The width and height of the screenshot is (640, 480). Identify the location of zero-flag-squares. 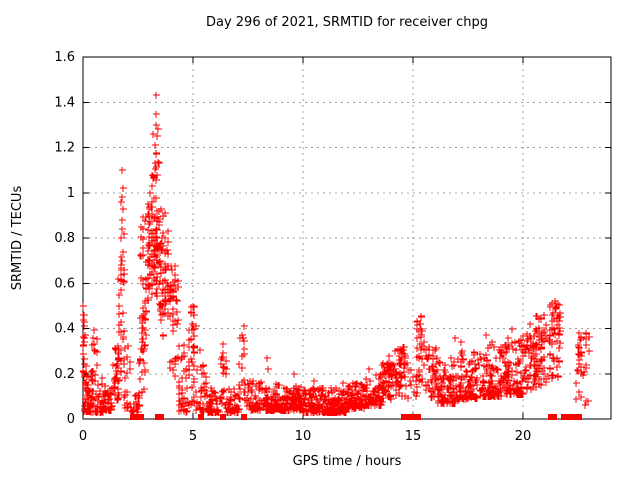
(356, 417).